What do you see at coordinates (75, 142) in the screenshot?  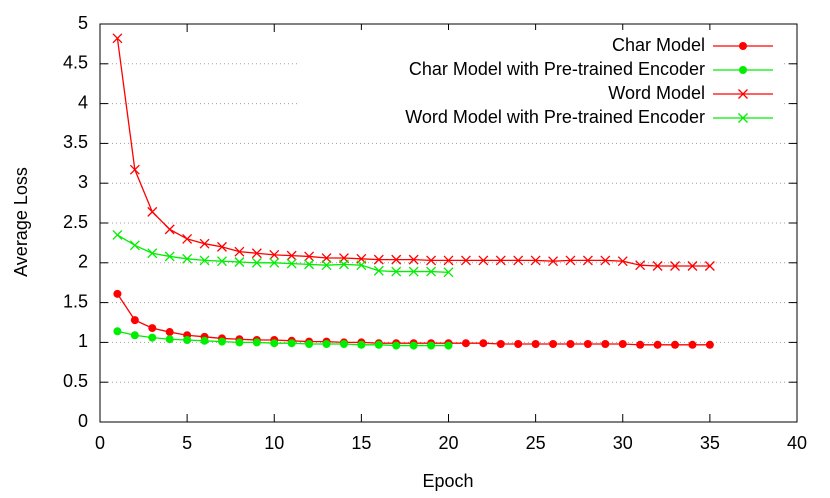 I see `y-tick-label: 3.5` at bounding box center [75, 142].